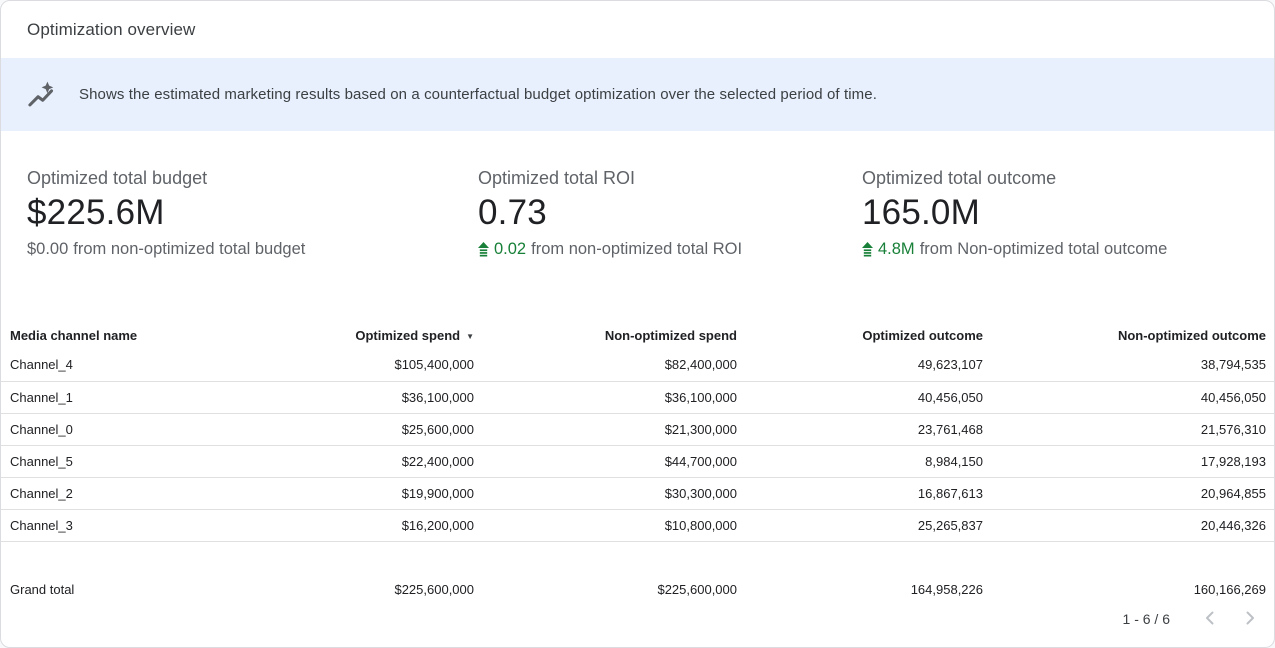  Describe the element at coordinates (950, 525) in the screenshot. I see `cell-optimized-outcome: 25,265,837` at that location.